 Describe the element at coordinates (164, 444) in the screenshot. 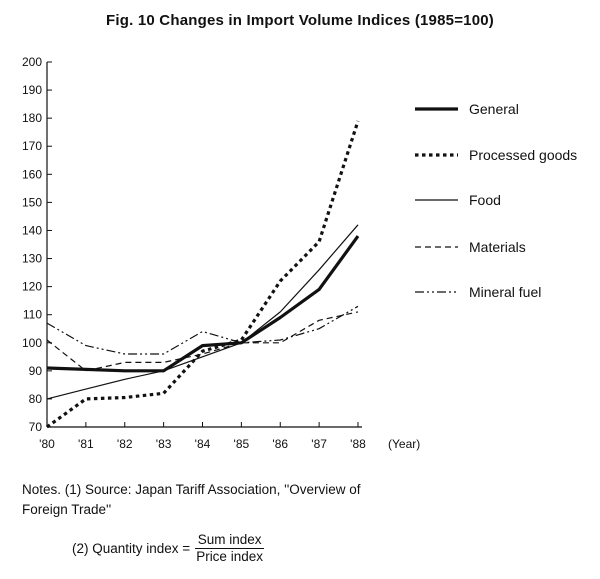

I see `x-tick-label: '83` at that location.